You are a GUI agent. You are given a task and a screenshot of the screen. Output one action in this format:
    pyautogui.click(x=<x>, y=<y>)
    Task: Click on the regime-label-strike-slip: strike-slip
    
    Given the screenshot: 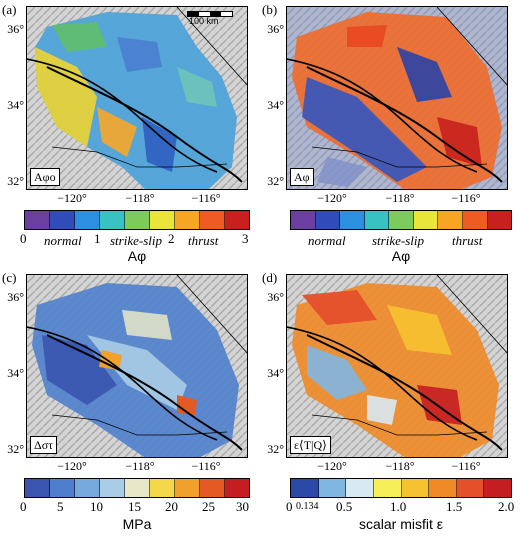 What is the action you would take?
    pyautogui.click(x=136, y=240)
    